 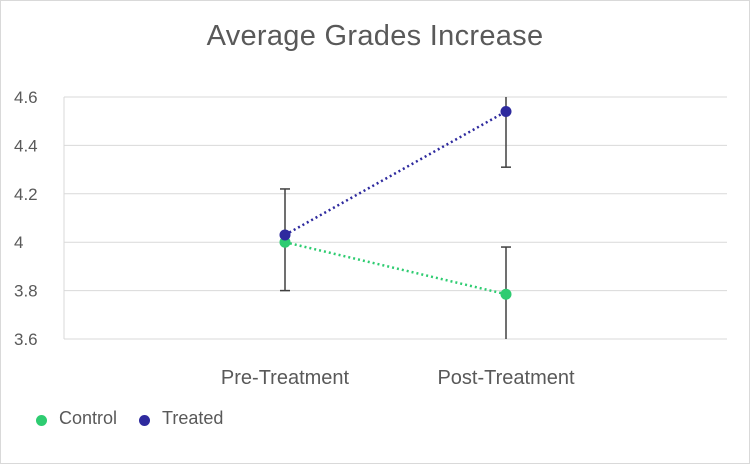 What do you see at coordinates (88, 418) in the screenshot?
I see `legend-label: Control` at bounding box center [88, 418].